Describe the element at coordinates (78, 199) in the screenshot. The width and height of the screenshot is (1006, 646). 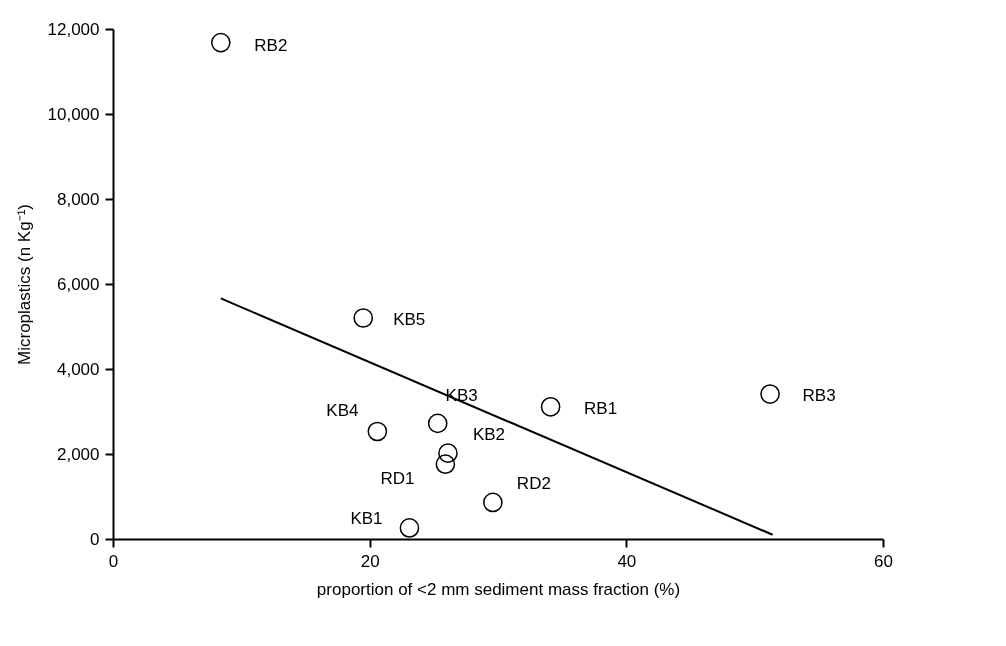
I see `y-tick-label: 8,000` at that location.